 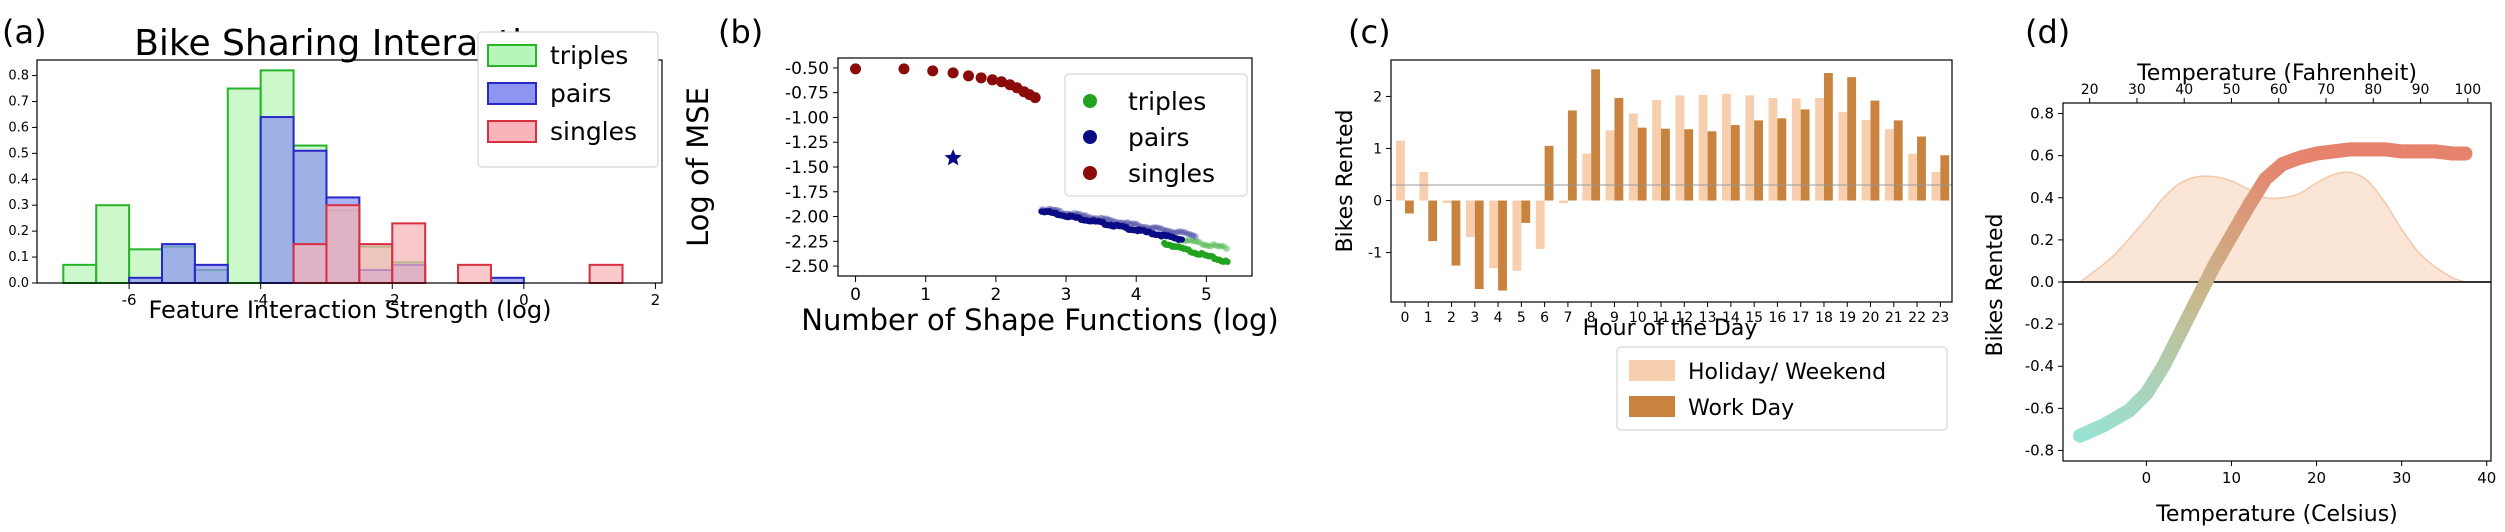 I want to click on panel-b-y-tick-label-5: -1.75, so click(x=807, y=193).